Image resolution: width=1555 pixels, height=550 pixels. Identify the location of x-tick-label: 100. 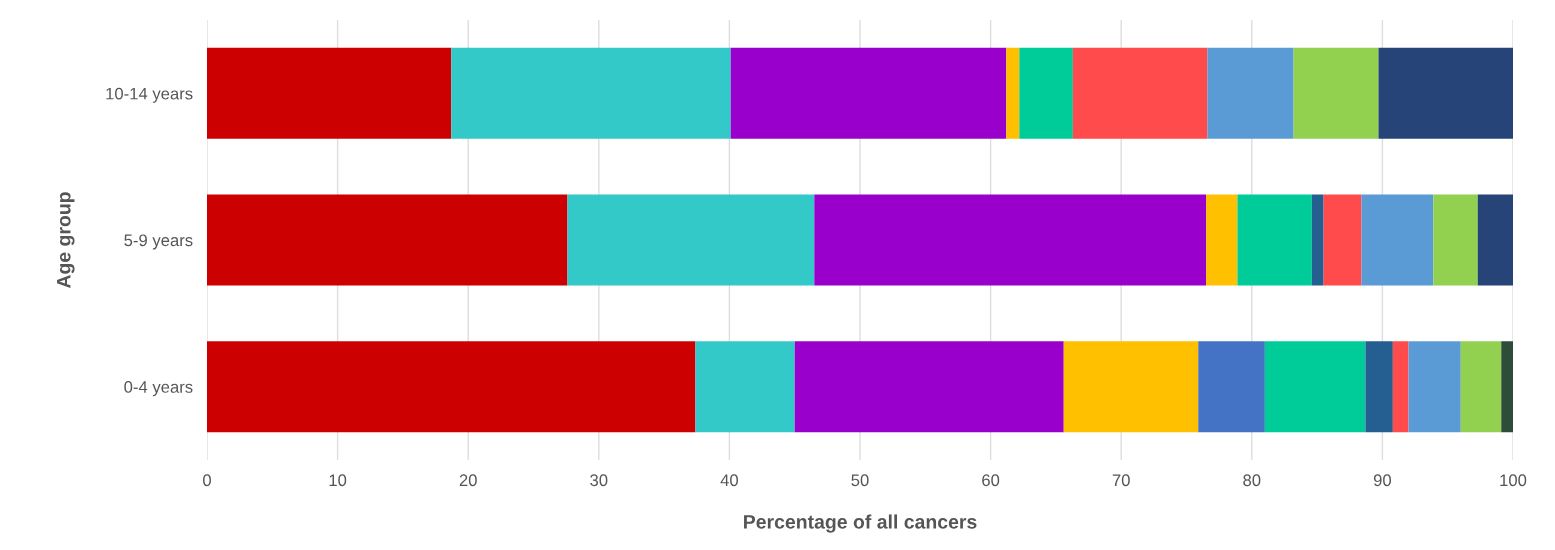
(1513, 480).